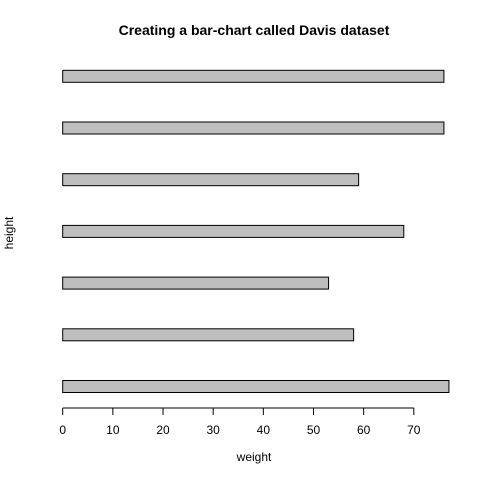 This screenshot has width=480, height=480. Describe the element at coordinates (364, 430) in the screenshot. I see `x-tick-label-60: 60` at that location.